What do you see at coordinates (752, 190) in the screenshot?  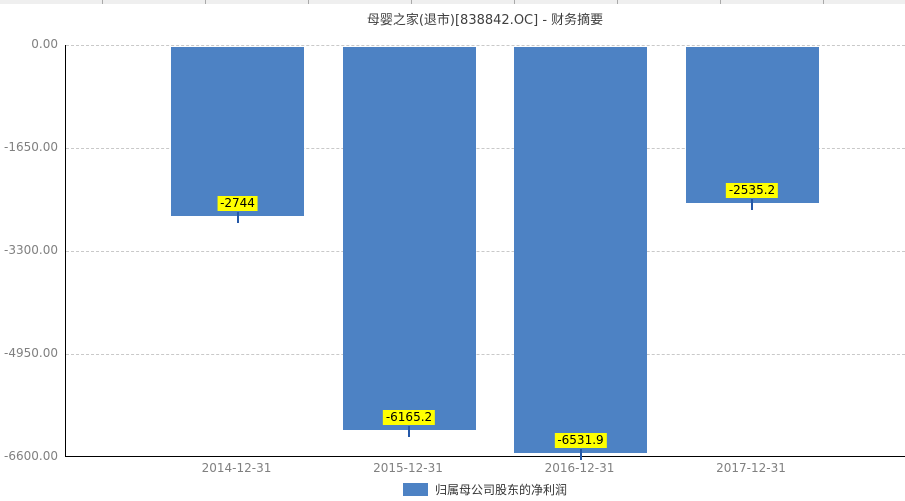 I see `bar-value-label: -2535.2` at bounding box center [752, 190].